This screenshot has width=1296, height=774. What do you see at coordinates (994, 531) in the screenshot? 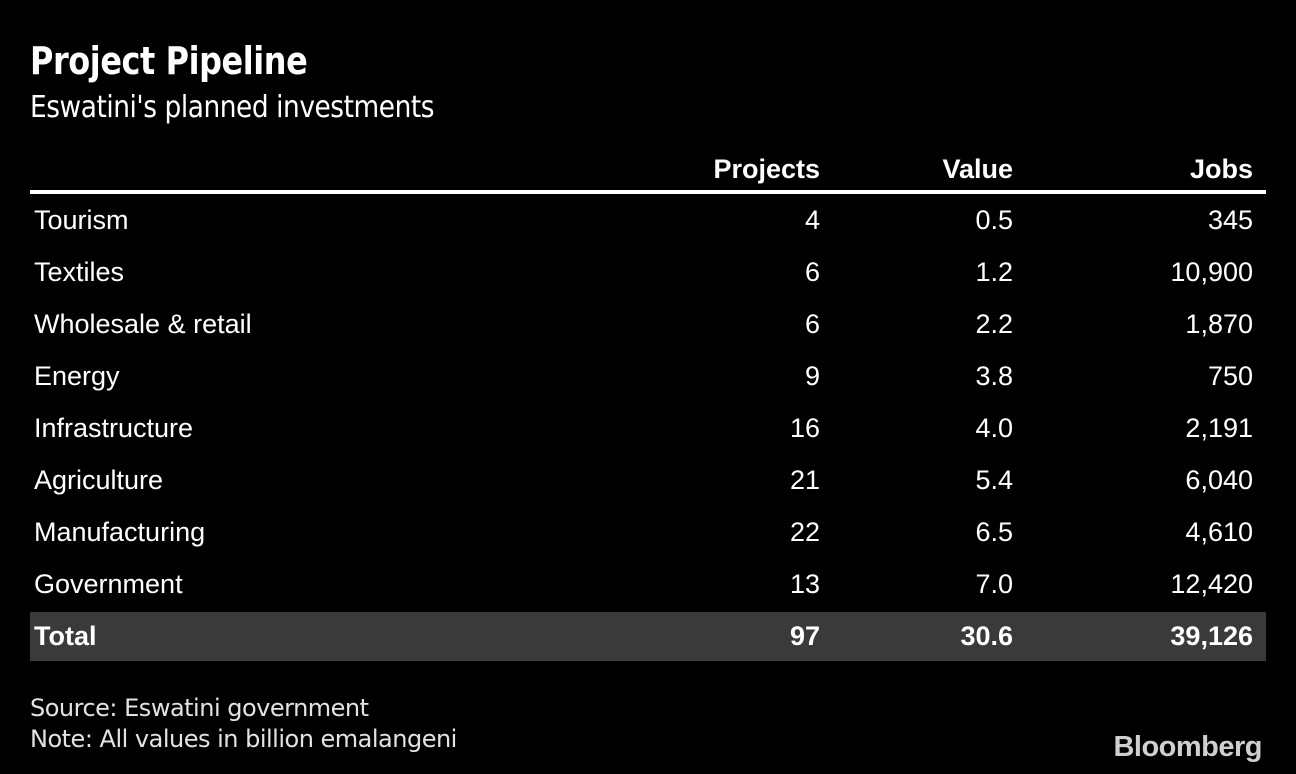
I see `row-value: 6.5` at bounding box center [994, 531].